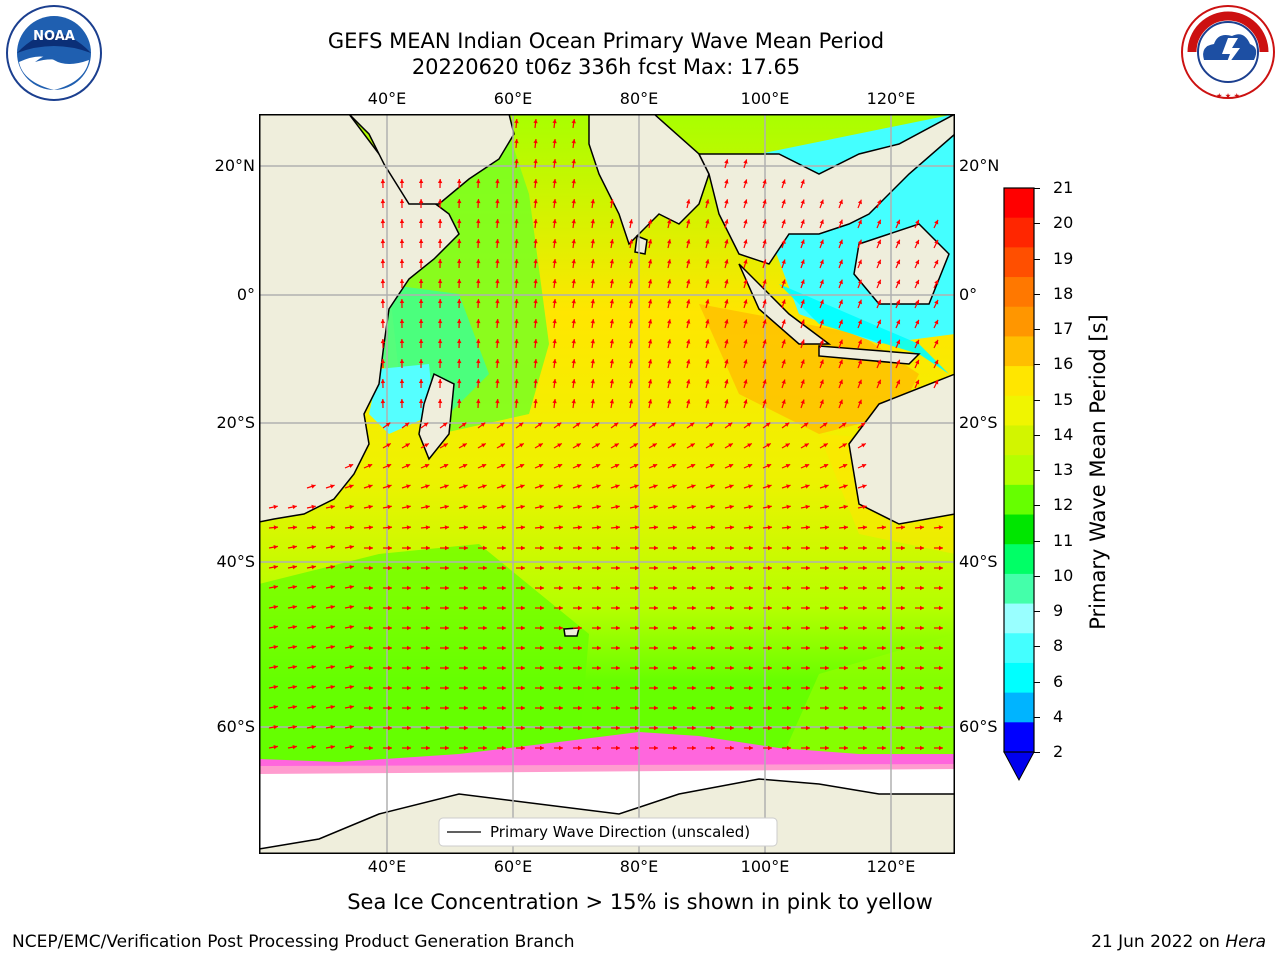  Describe the element at coordinates (1063, 293) in the screenshot. I see `colorbar-tick-label: 18` at that location.